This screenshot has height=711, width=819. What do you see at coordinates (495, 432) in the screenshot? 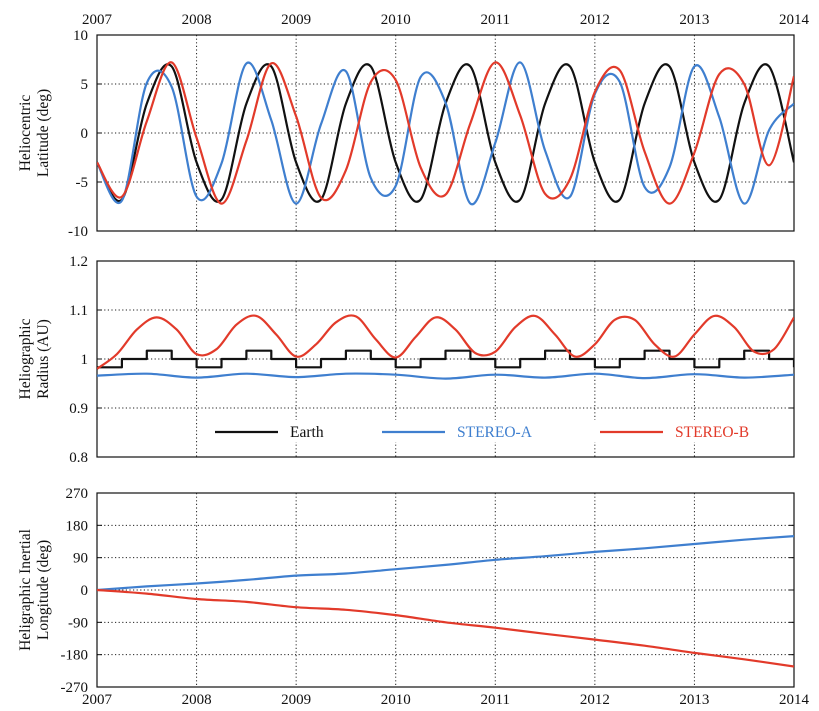
I see `legend-label: STEREO-A` at bounding box center [495, 432].